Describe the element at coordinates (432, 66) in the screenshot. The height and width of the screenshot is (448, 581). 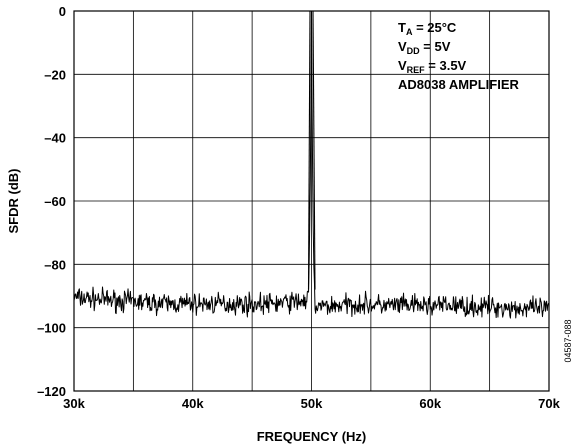
I see `condition-line: VREF = 3.5V` at that location.